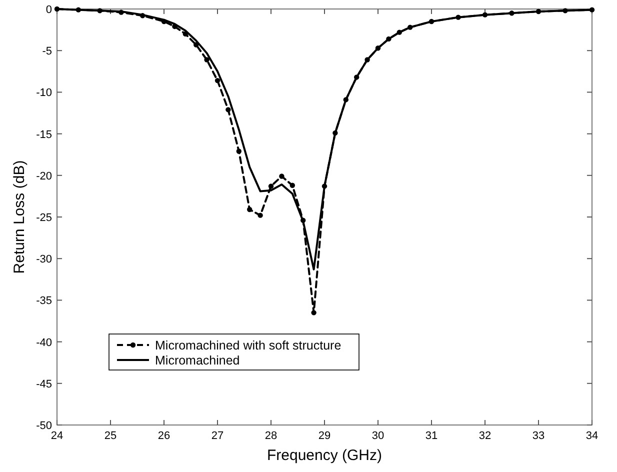 The height and width of the screenshot is (472, 617). Describe the element at coordinates (44, 134) in the screenshot. I see `y-tick-label: -15` at that location.